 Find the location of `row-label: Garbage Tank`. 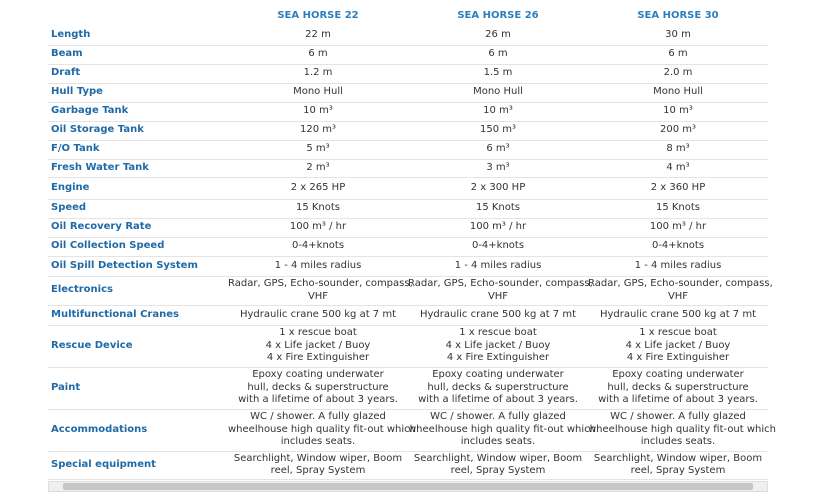

row-label: Garbage Tank is located at coordinates (138, 112).